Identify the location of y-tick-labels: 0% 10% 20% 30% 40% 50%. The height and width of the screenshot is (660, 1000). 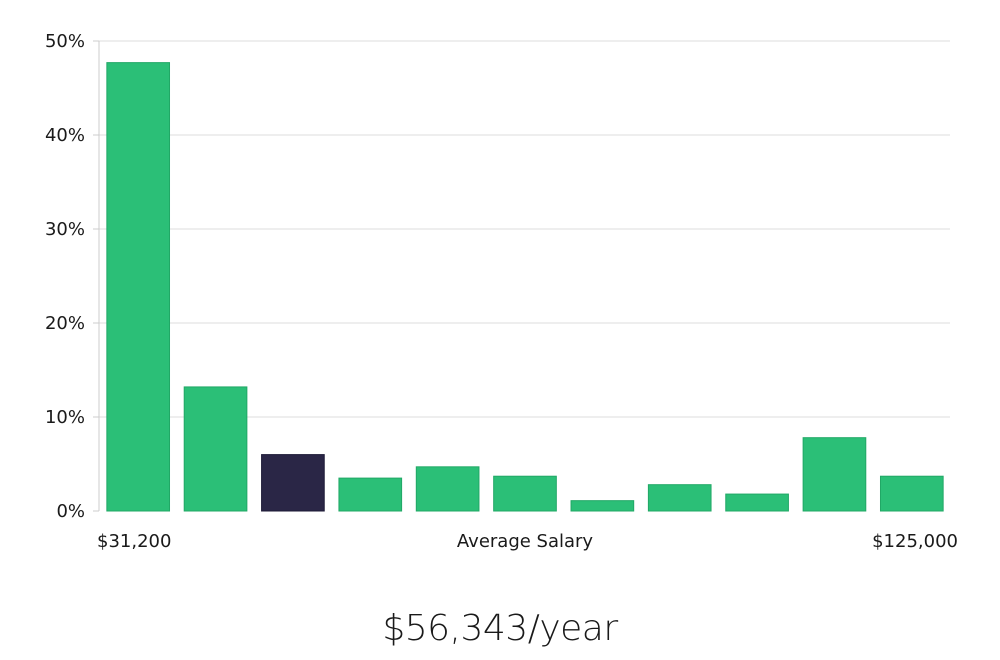
(65, 276).